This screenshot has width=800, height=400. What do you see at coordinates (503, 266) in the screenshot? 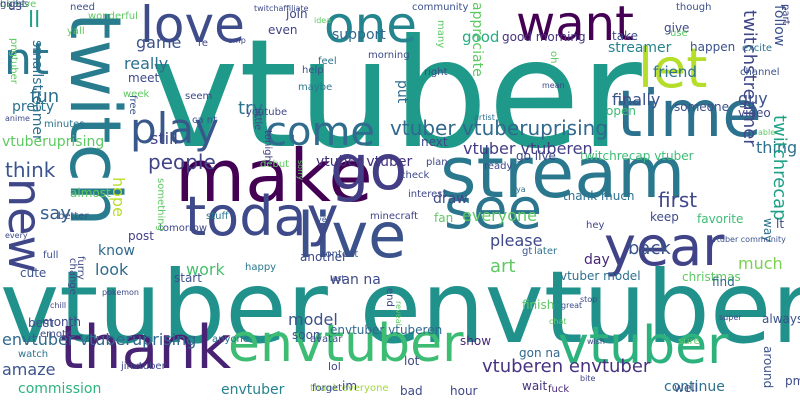
I see `word: art` at bounding box center [503, 266].